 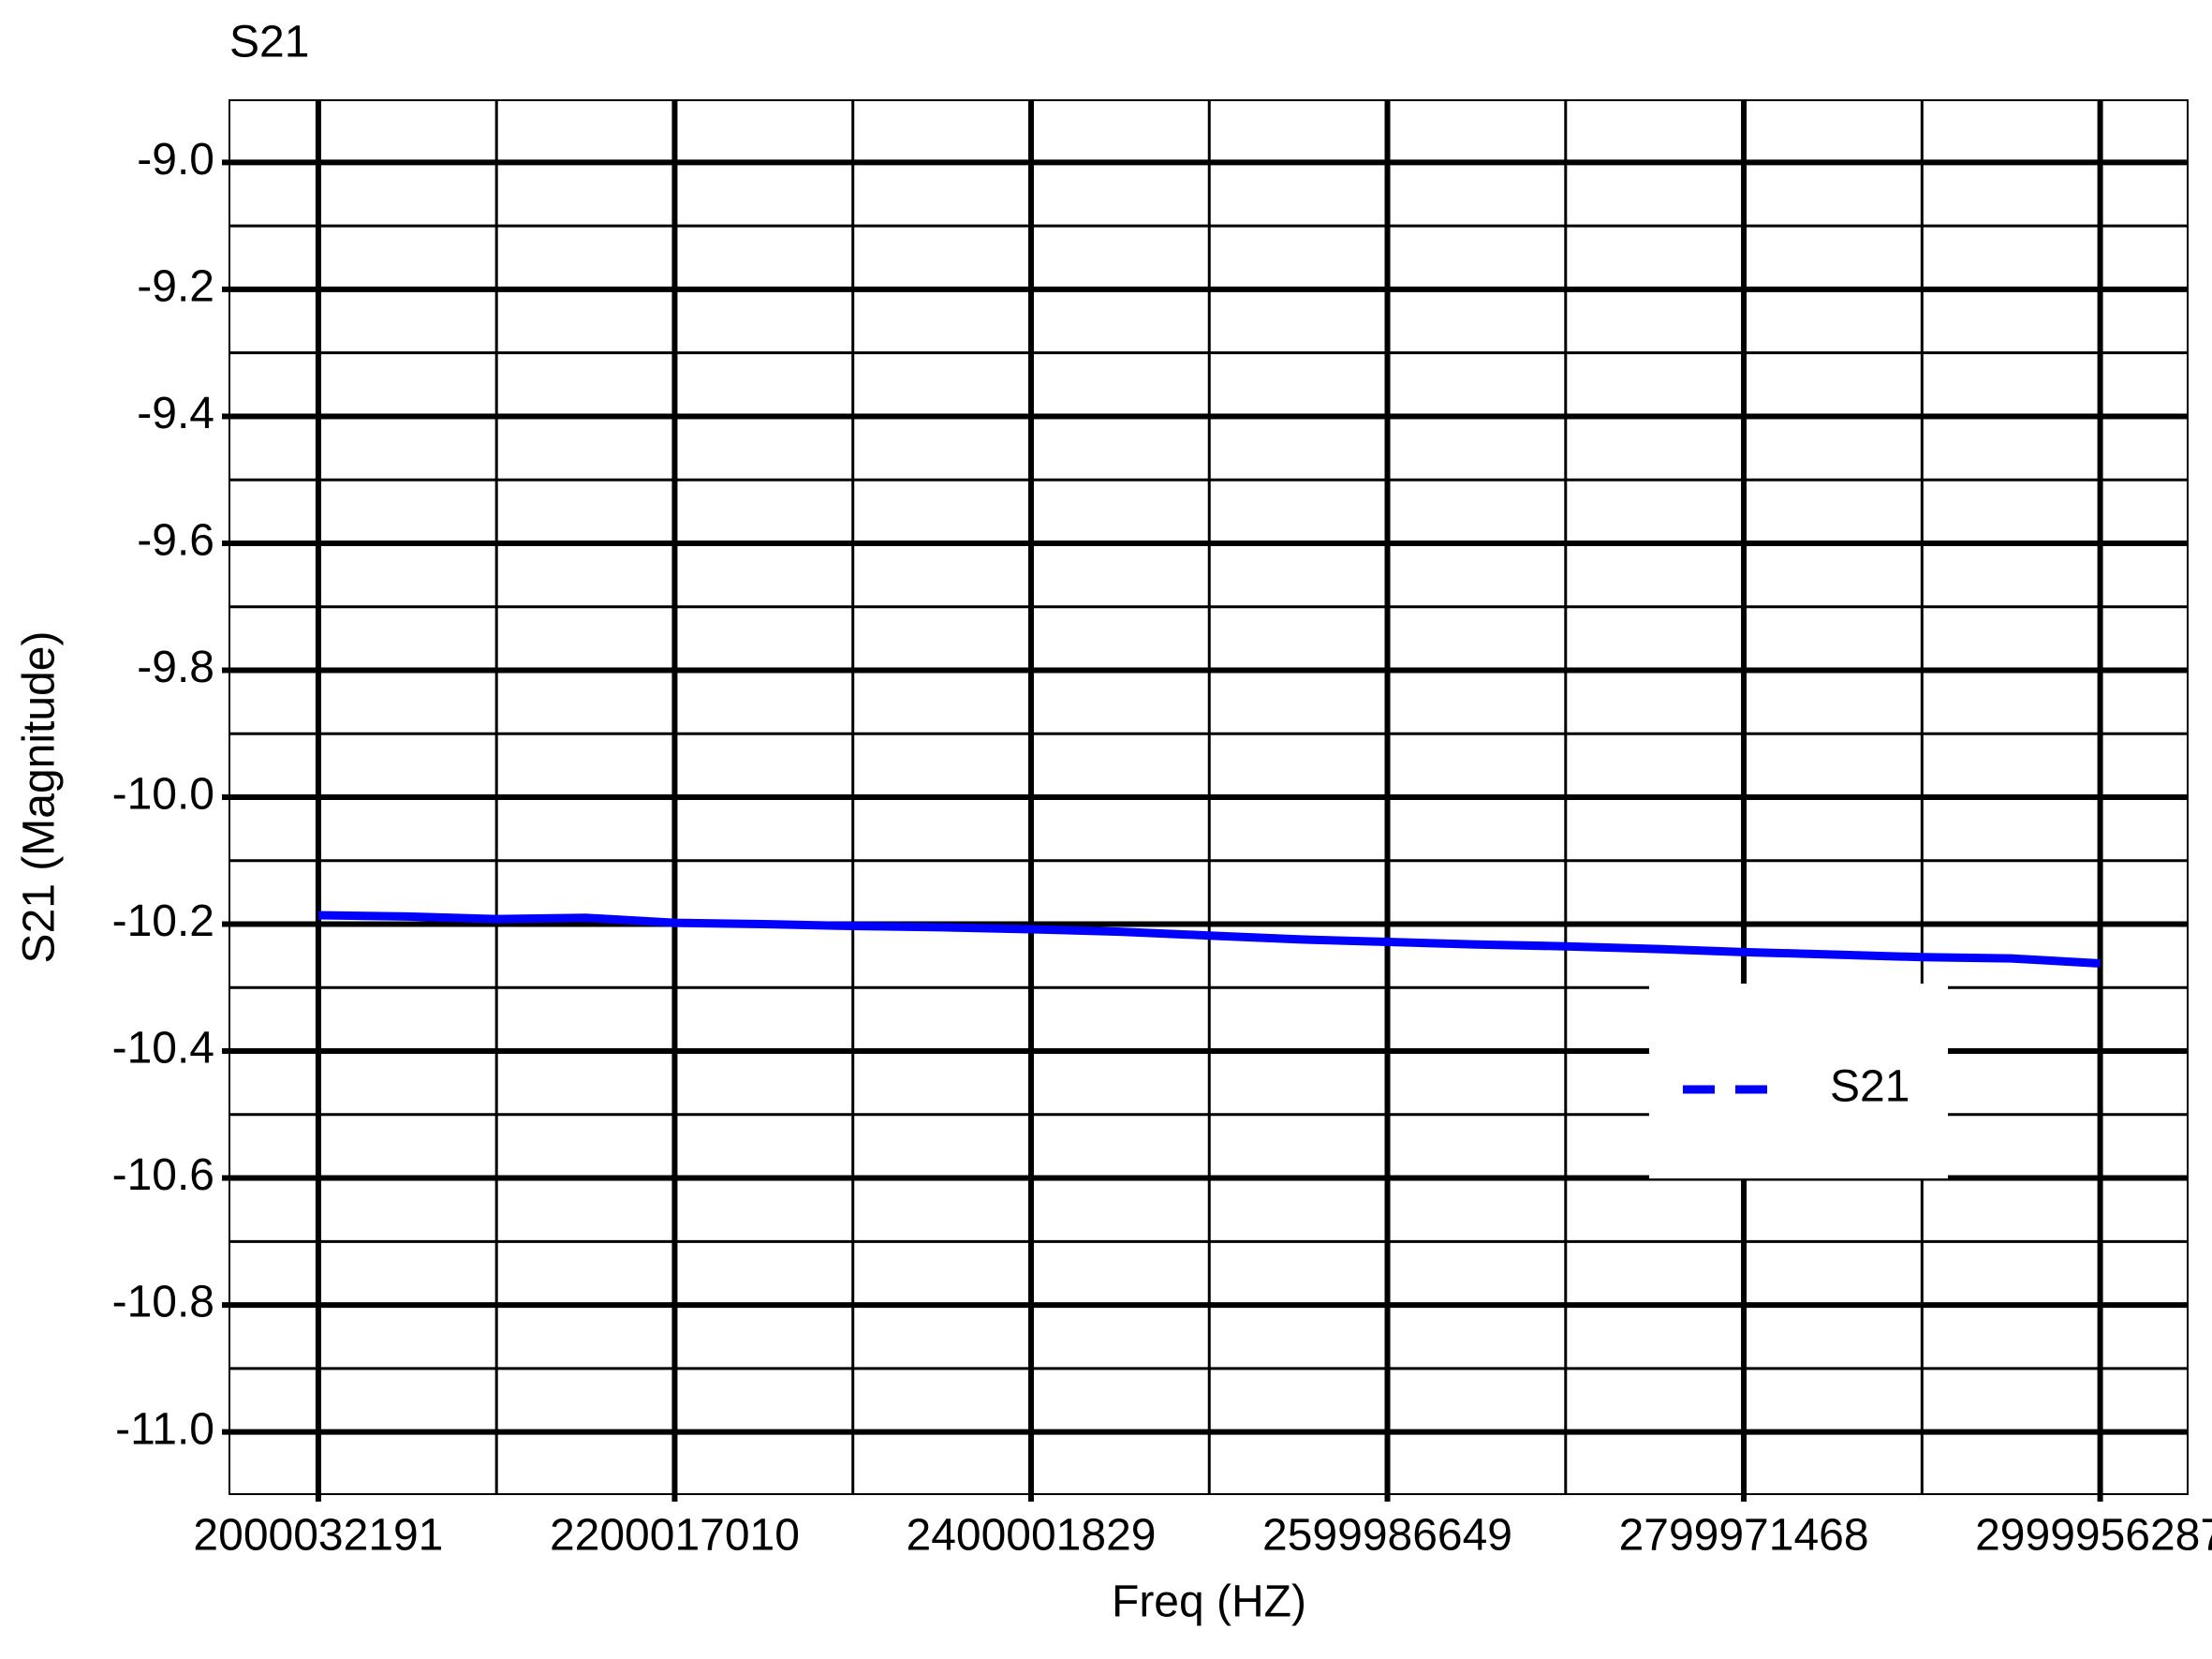 I want to click on data-line, so click(x=1209, y=940).